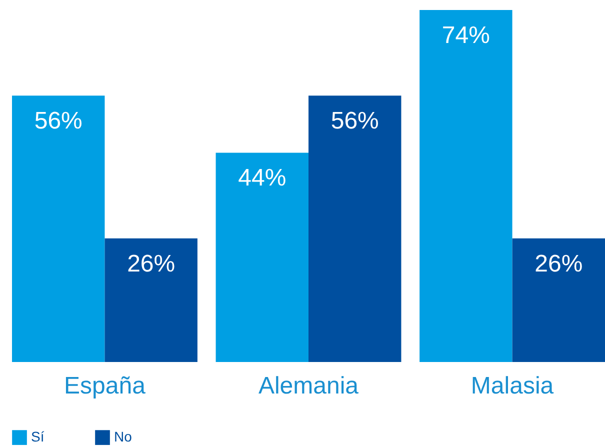  What do you see at coordinates (105, 386) in the screenshot?
I see `x-tick-label: España` at bounding box center [105, 386].